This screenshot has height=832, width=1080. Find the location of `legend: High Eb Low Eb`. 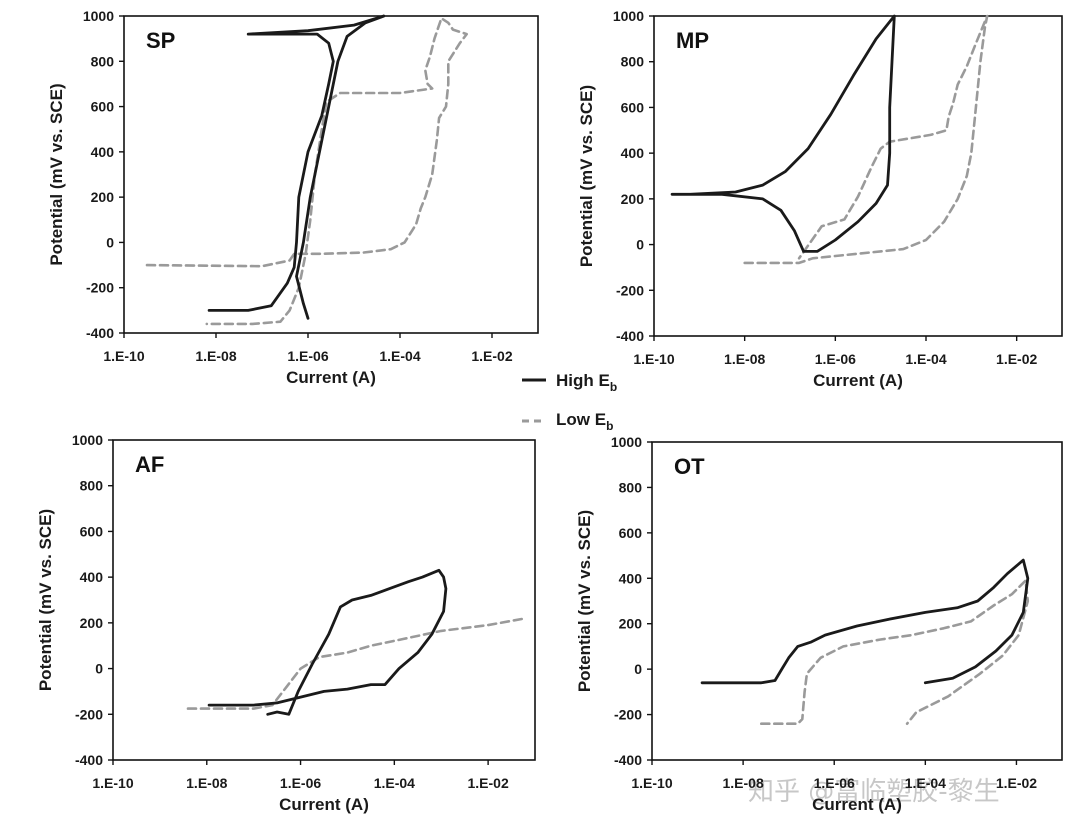

legend: High Eb Low Eb is located at coordinates (569, 402).